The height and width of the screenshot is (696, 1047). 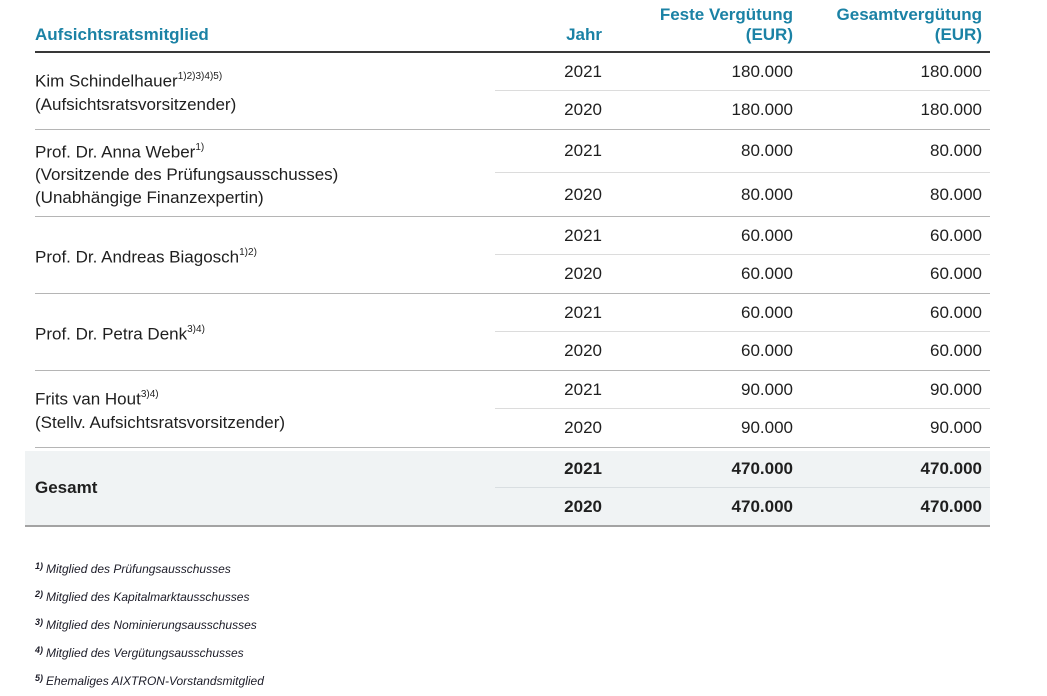 I want to click on member-role: (Unabhängige Finanzexpertin), so click(x=149, y=198).